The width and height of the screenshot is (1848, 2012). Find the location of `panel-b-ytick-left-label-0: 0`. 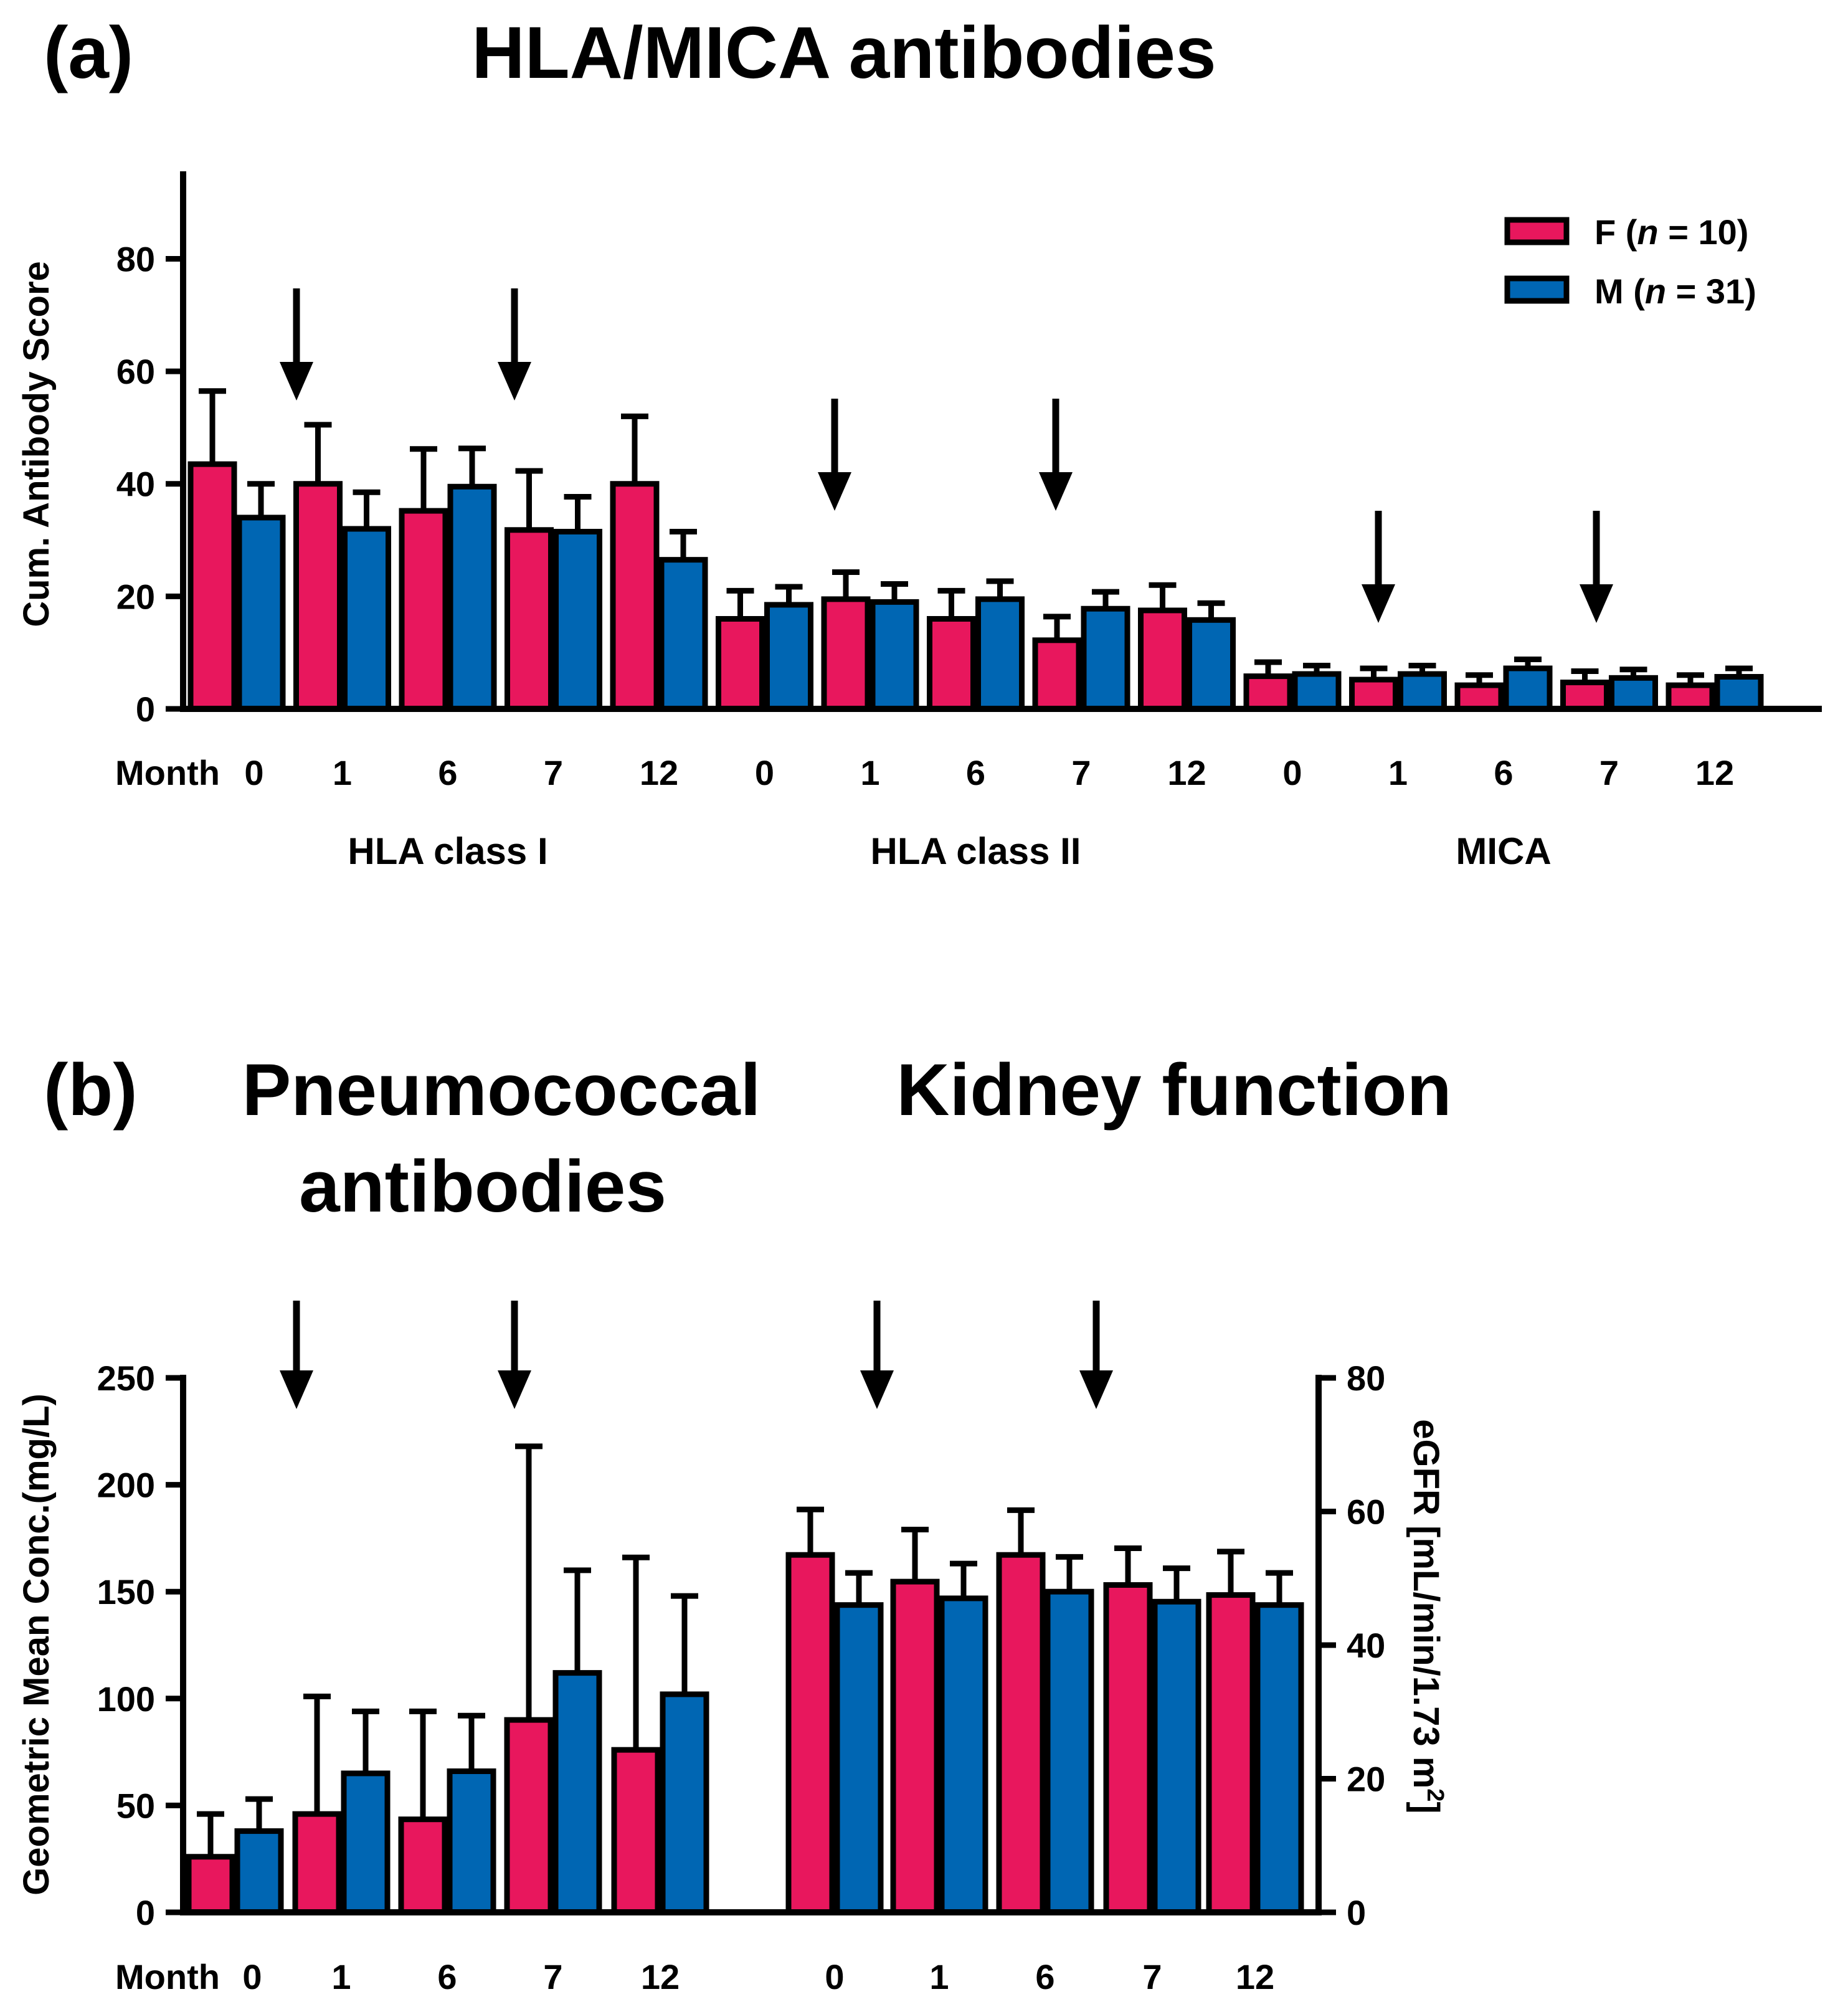

panel-b-ytick-left-label-0: 0 is located at coordinates (145, 1912).